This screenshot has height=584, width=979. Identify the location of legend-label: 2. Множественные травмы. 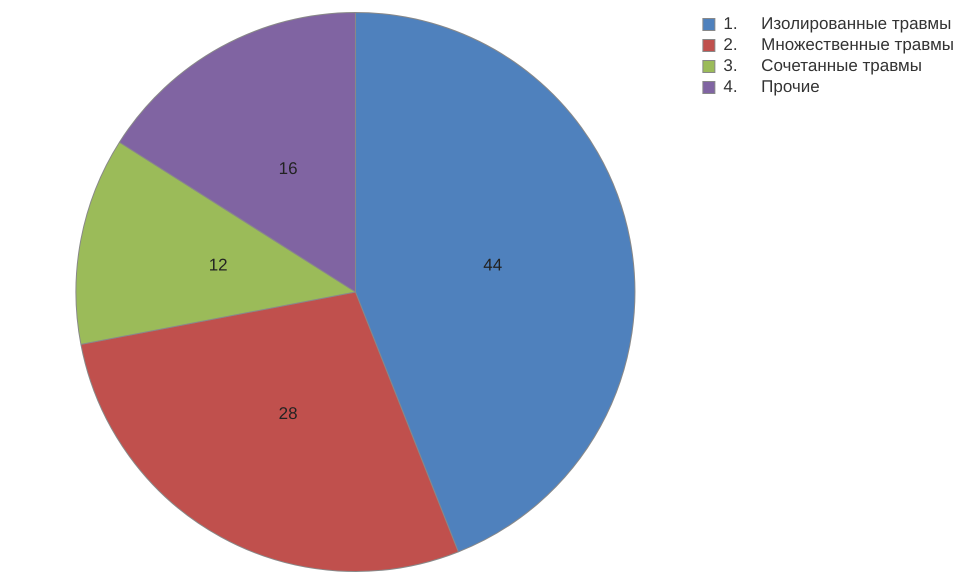
(838, 44).